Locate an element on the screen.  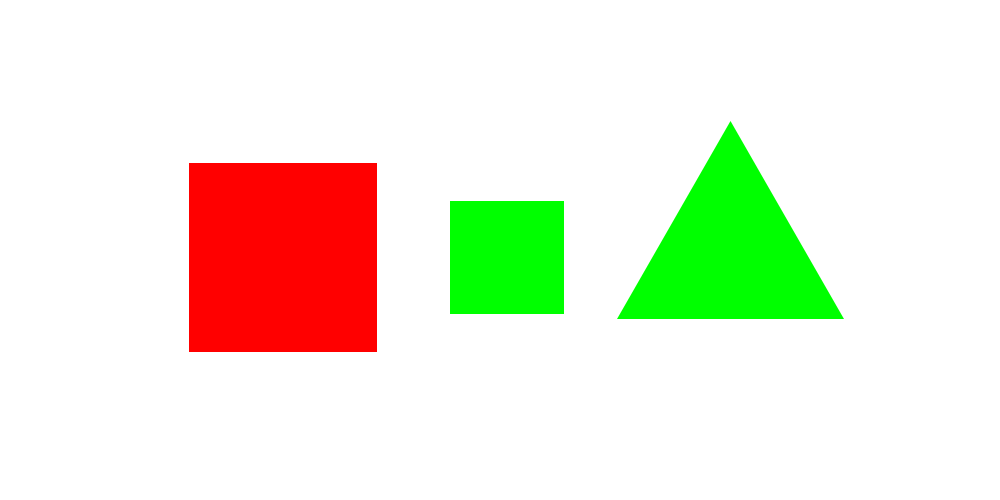
red-square is located at coordinates (283, 257).